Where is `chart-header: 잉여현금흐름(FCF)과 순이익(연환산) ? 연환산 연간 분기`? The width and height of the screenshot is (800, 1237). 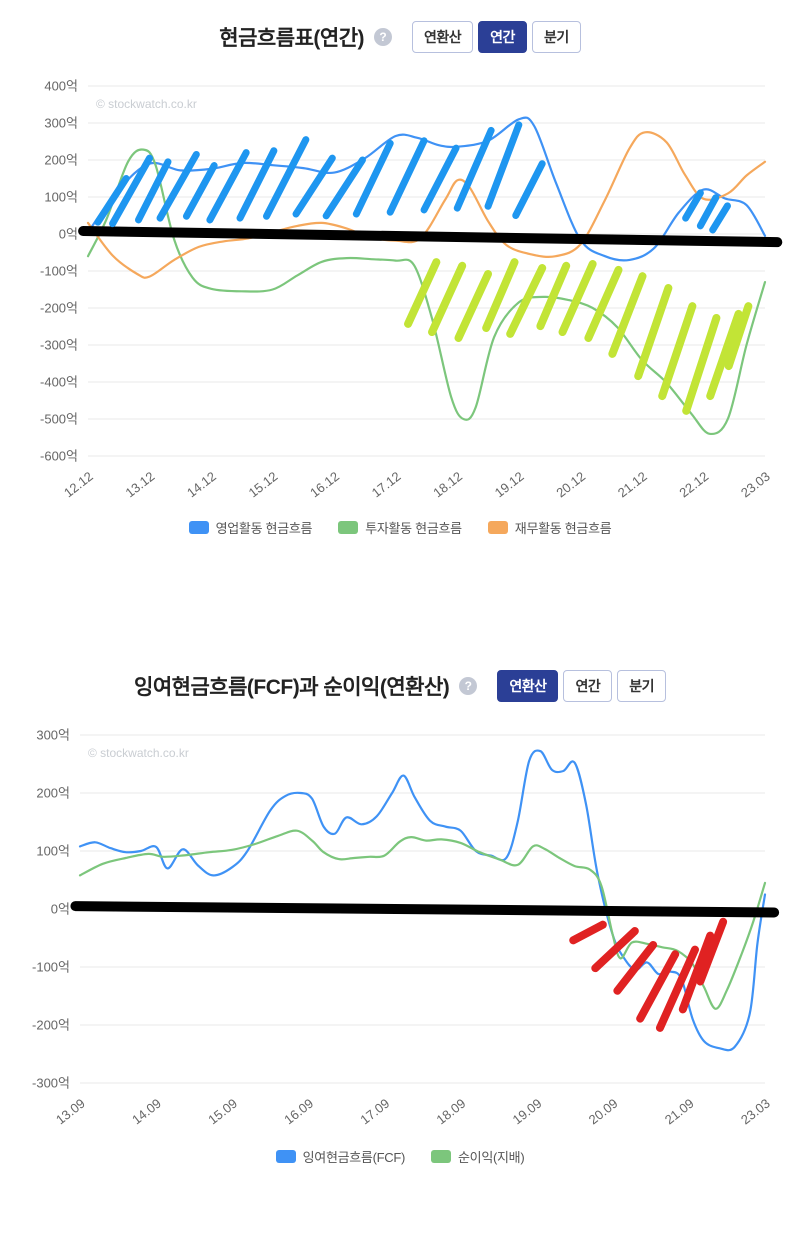 chart-header: 잉여현금흐름(FCF)과 순이익(연환산) ? 연환산 연간 분기 is located at coordinates (400, 686).